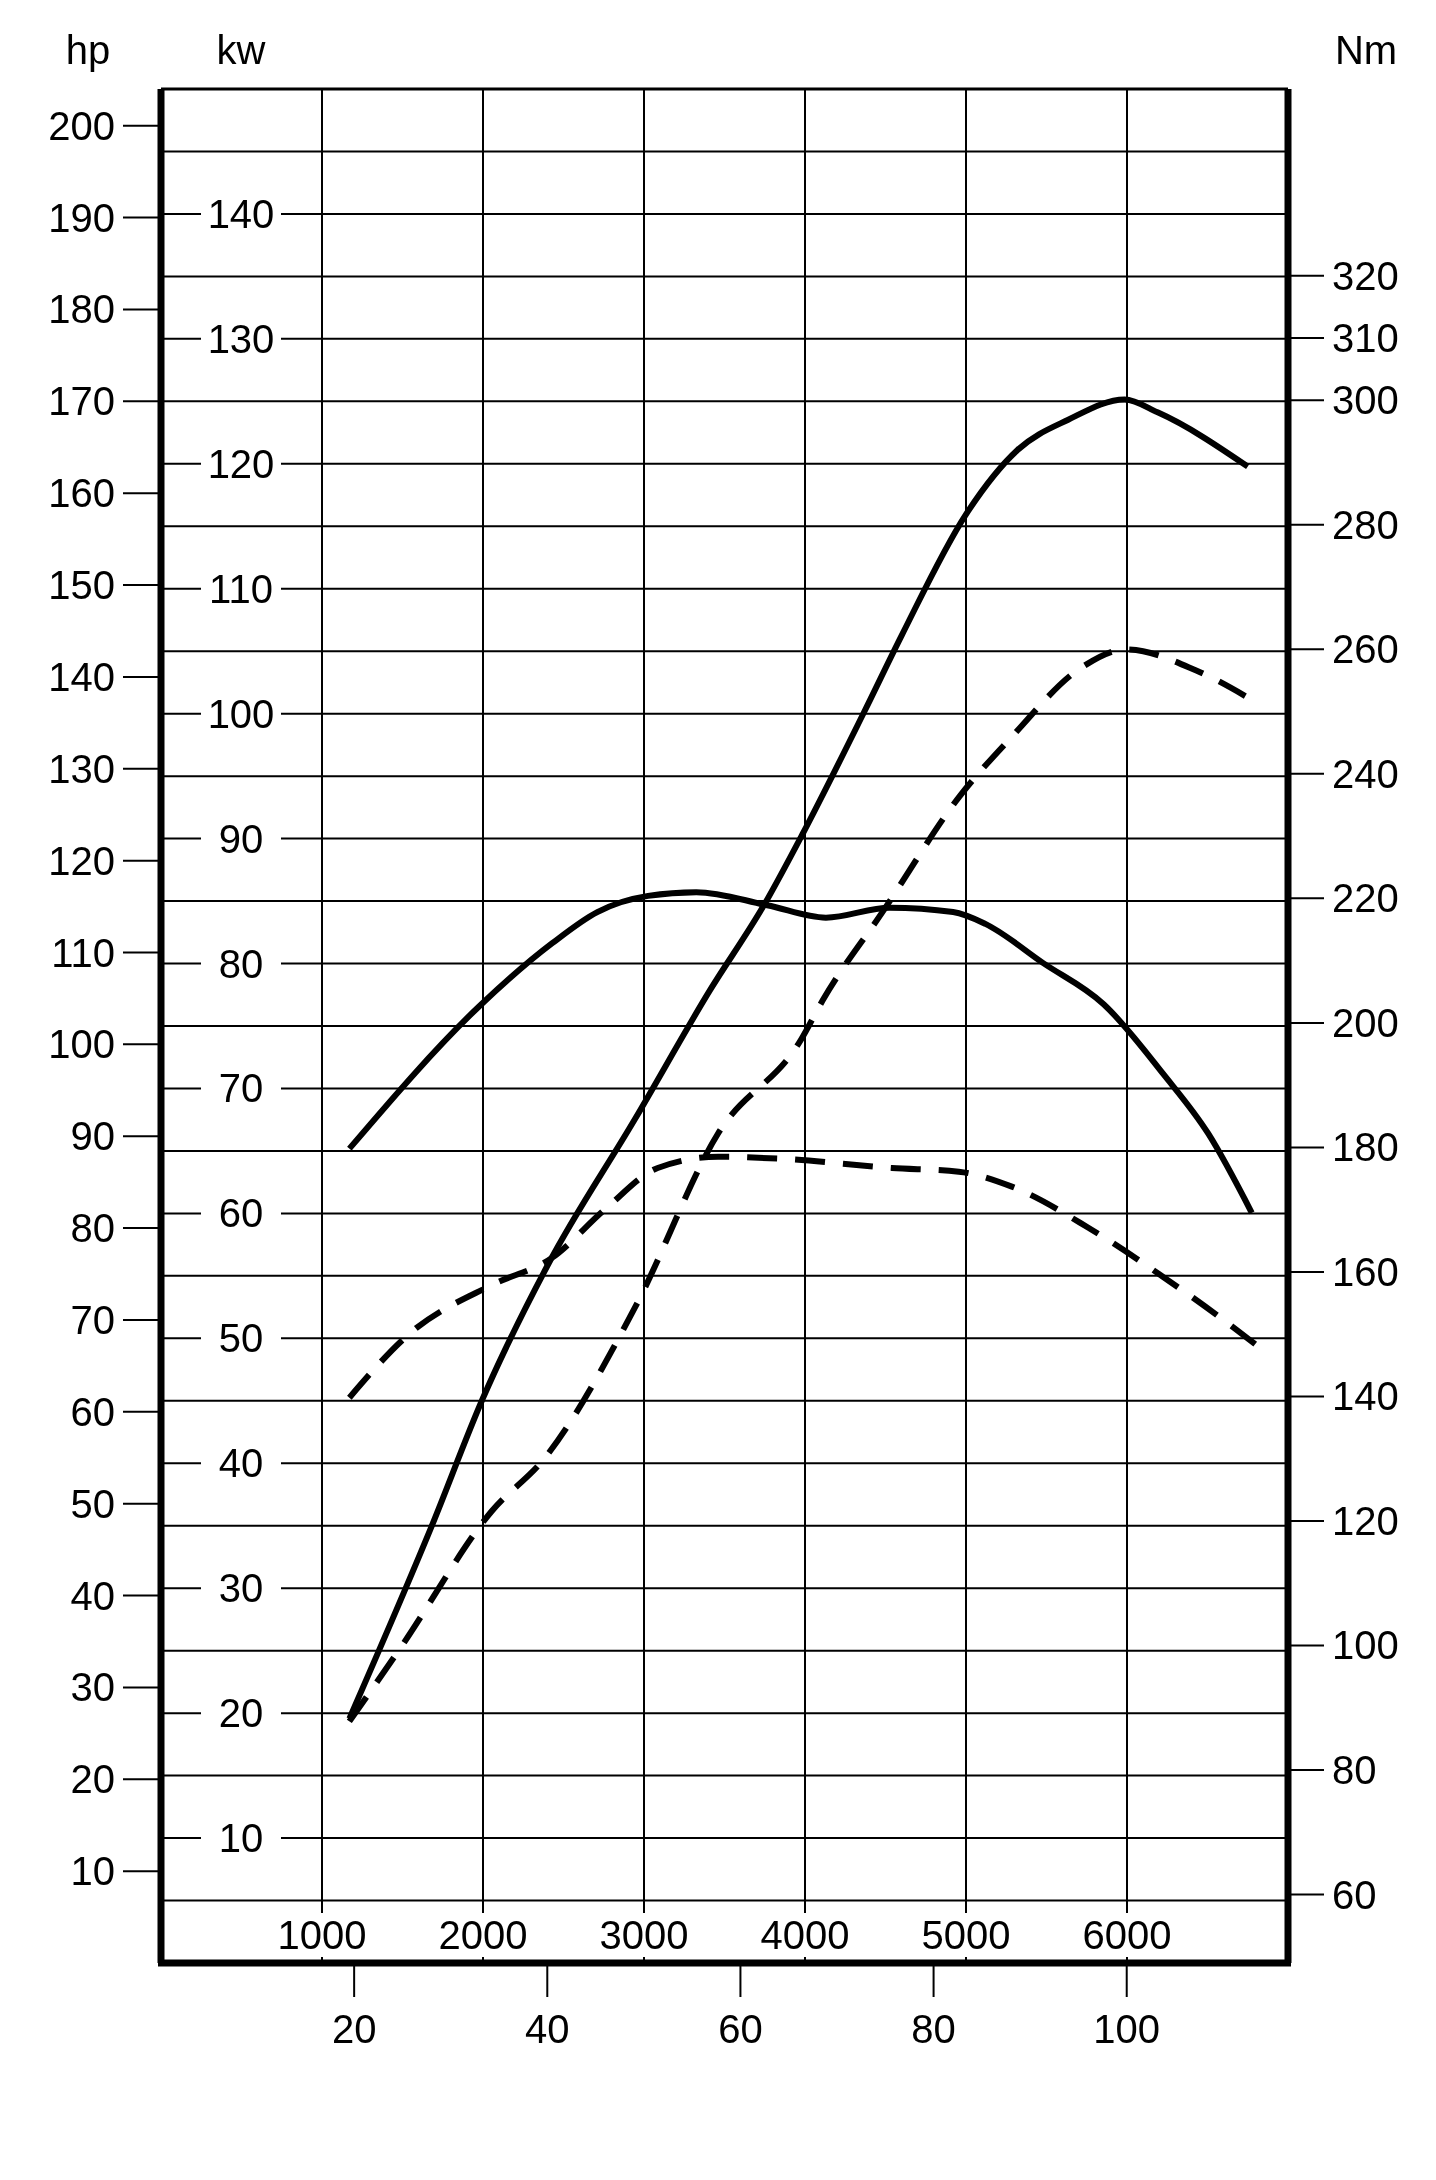 The height and width of the screenshot is (2180, 1436). Describe the element at coordinates (354, 2029) in the screenshot. I see `x2-tick-label: 20` at that location.